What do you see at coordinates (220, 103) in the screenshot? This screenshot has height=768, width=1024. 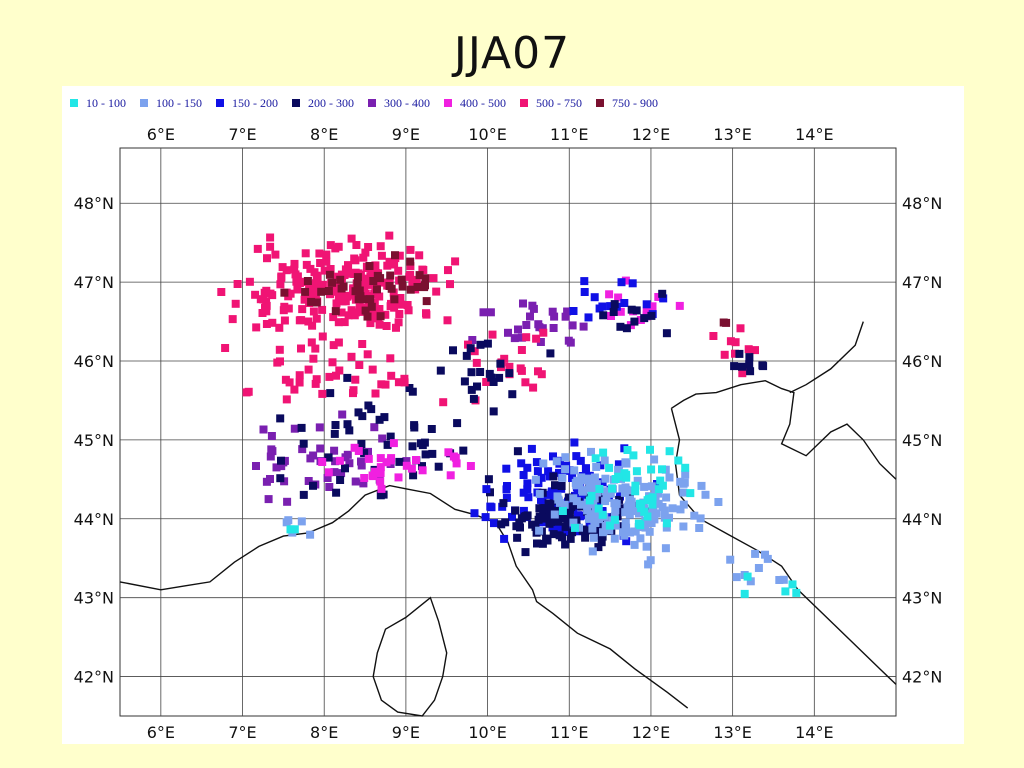 I see `legend-swatch` at bounding box center [220, 103].